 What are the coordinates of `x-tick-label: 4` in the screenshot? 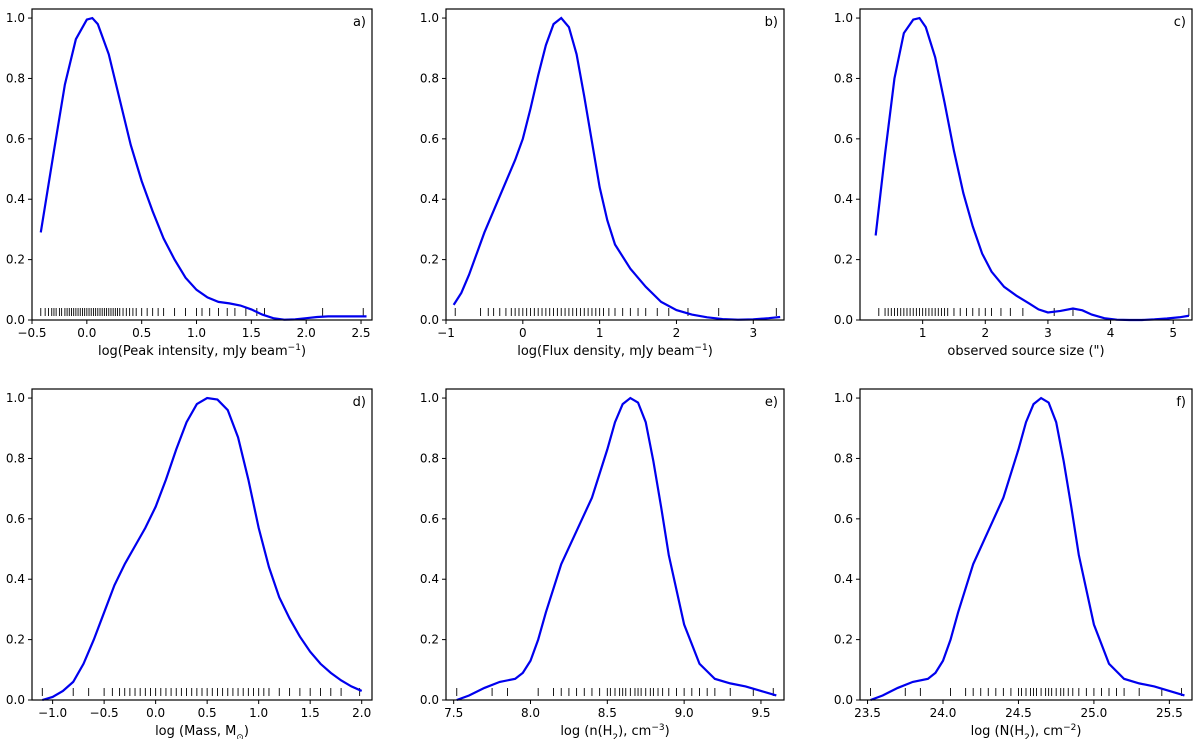 It's located at (1111, 333).